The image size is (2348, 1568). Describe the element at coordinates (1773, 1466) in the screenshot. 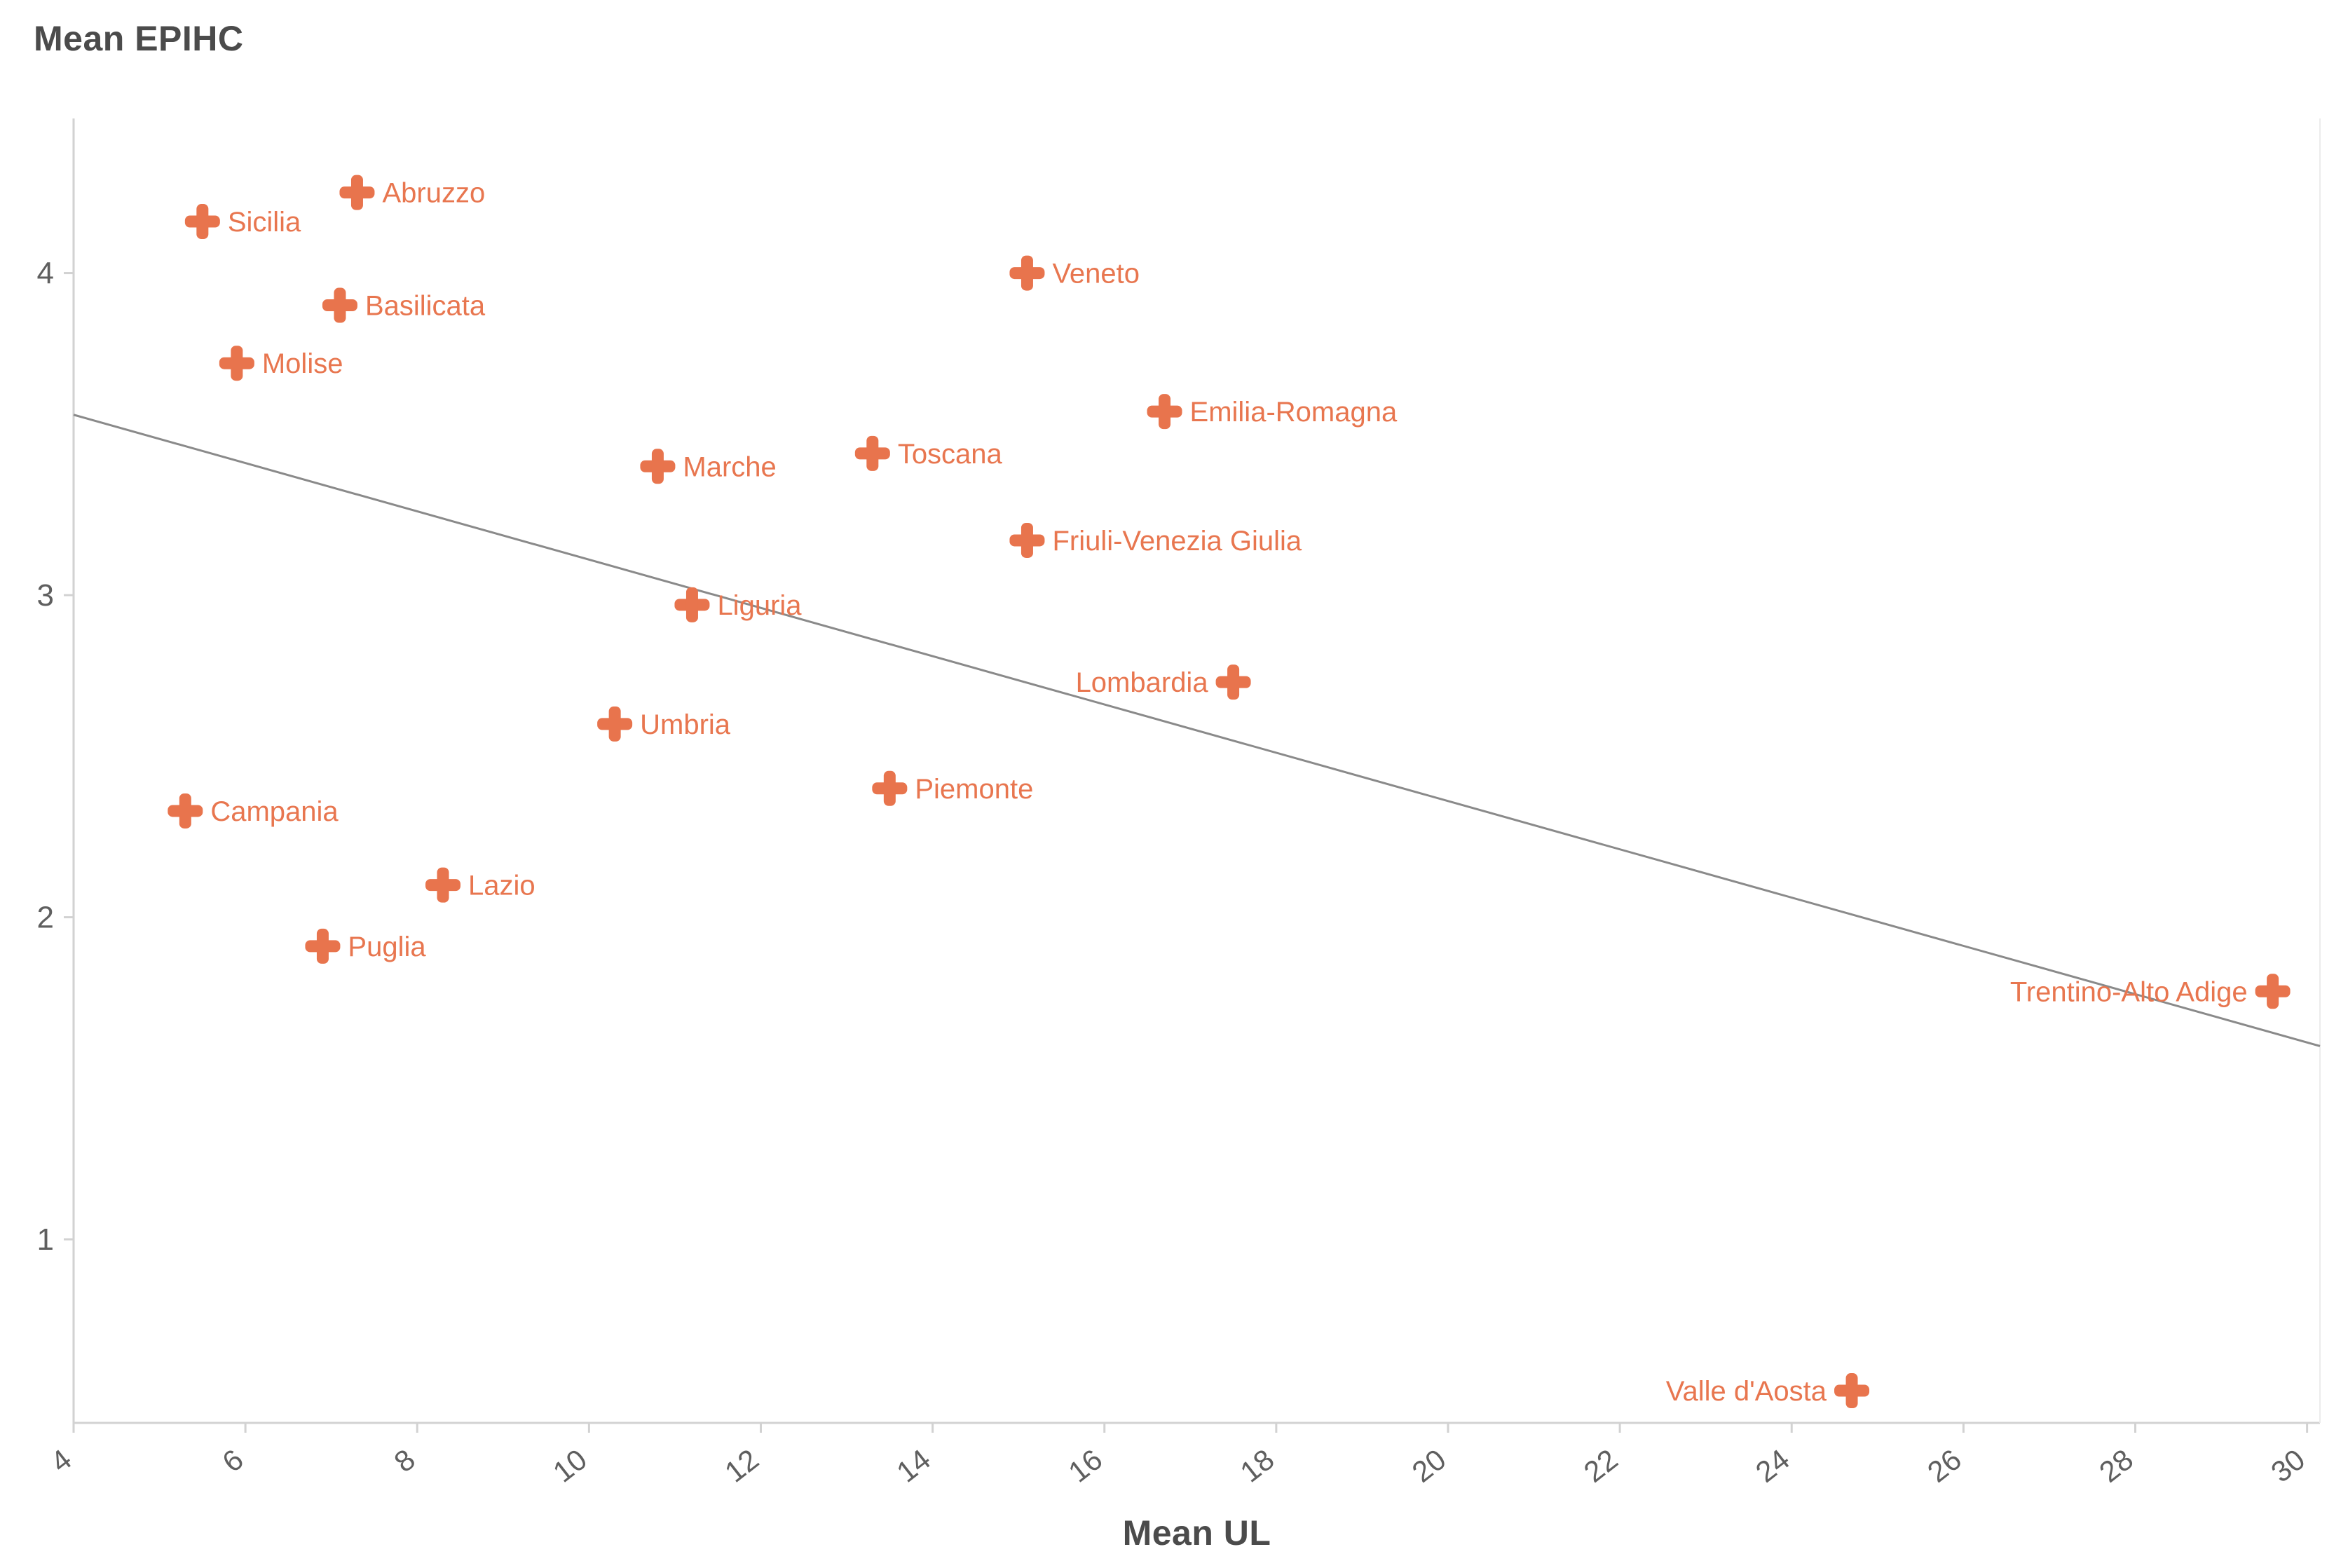

I see `x-tick-label: 24` at that location.